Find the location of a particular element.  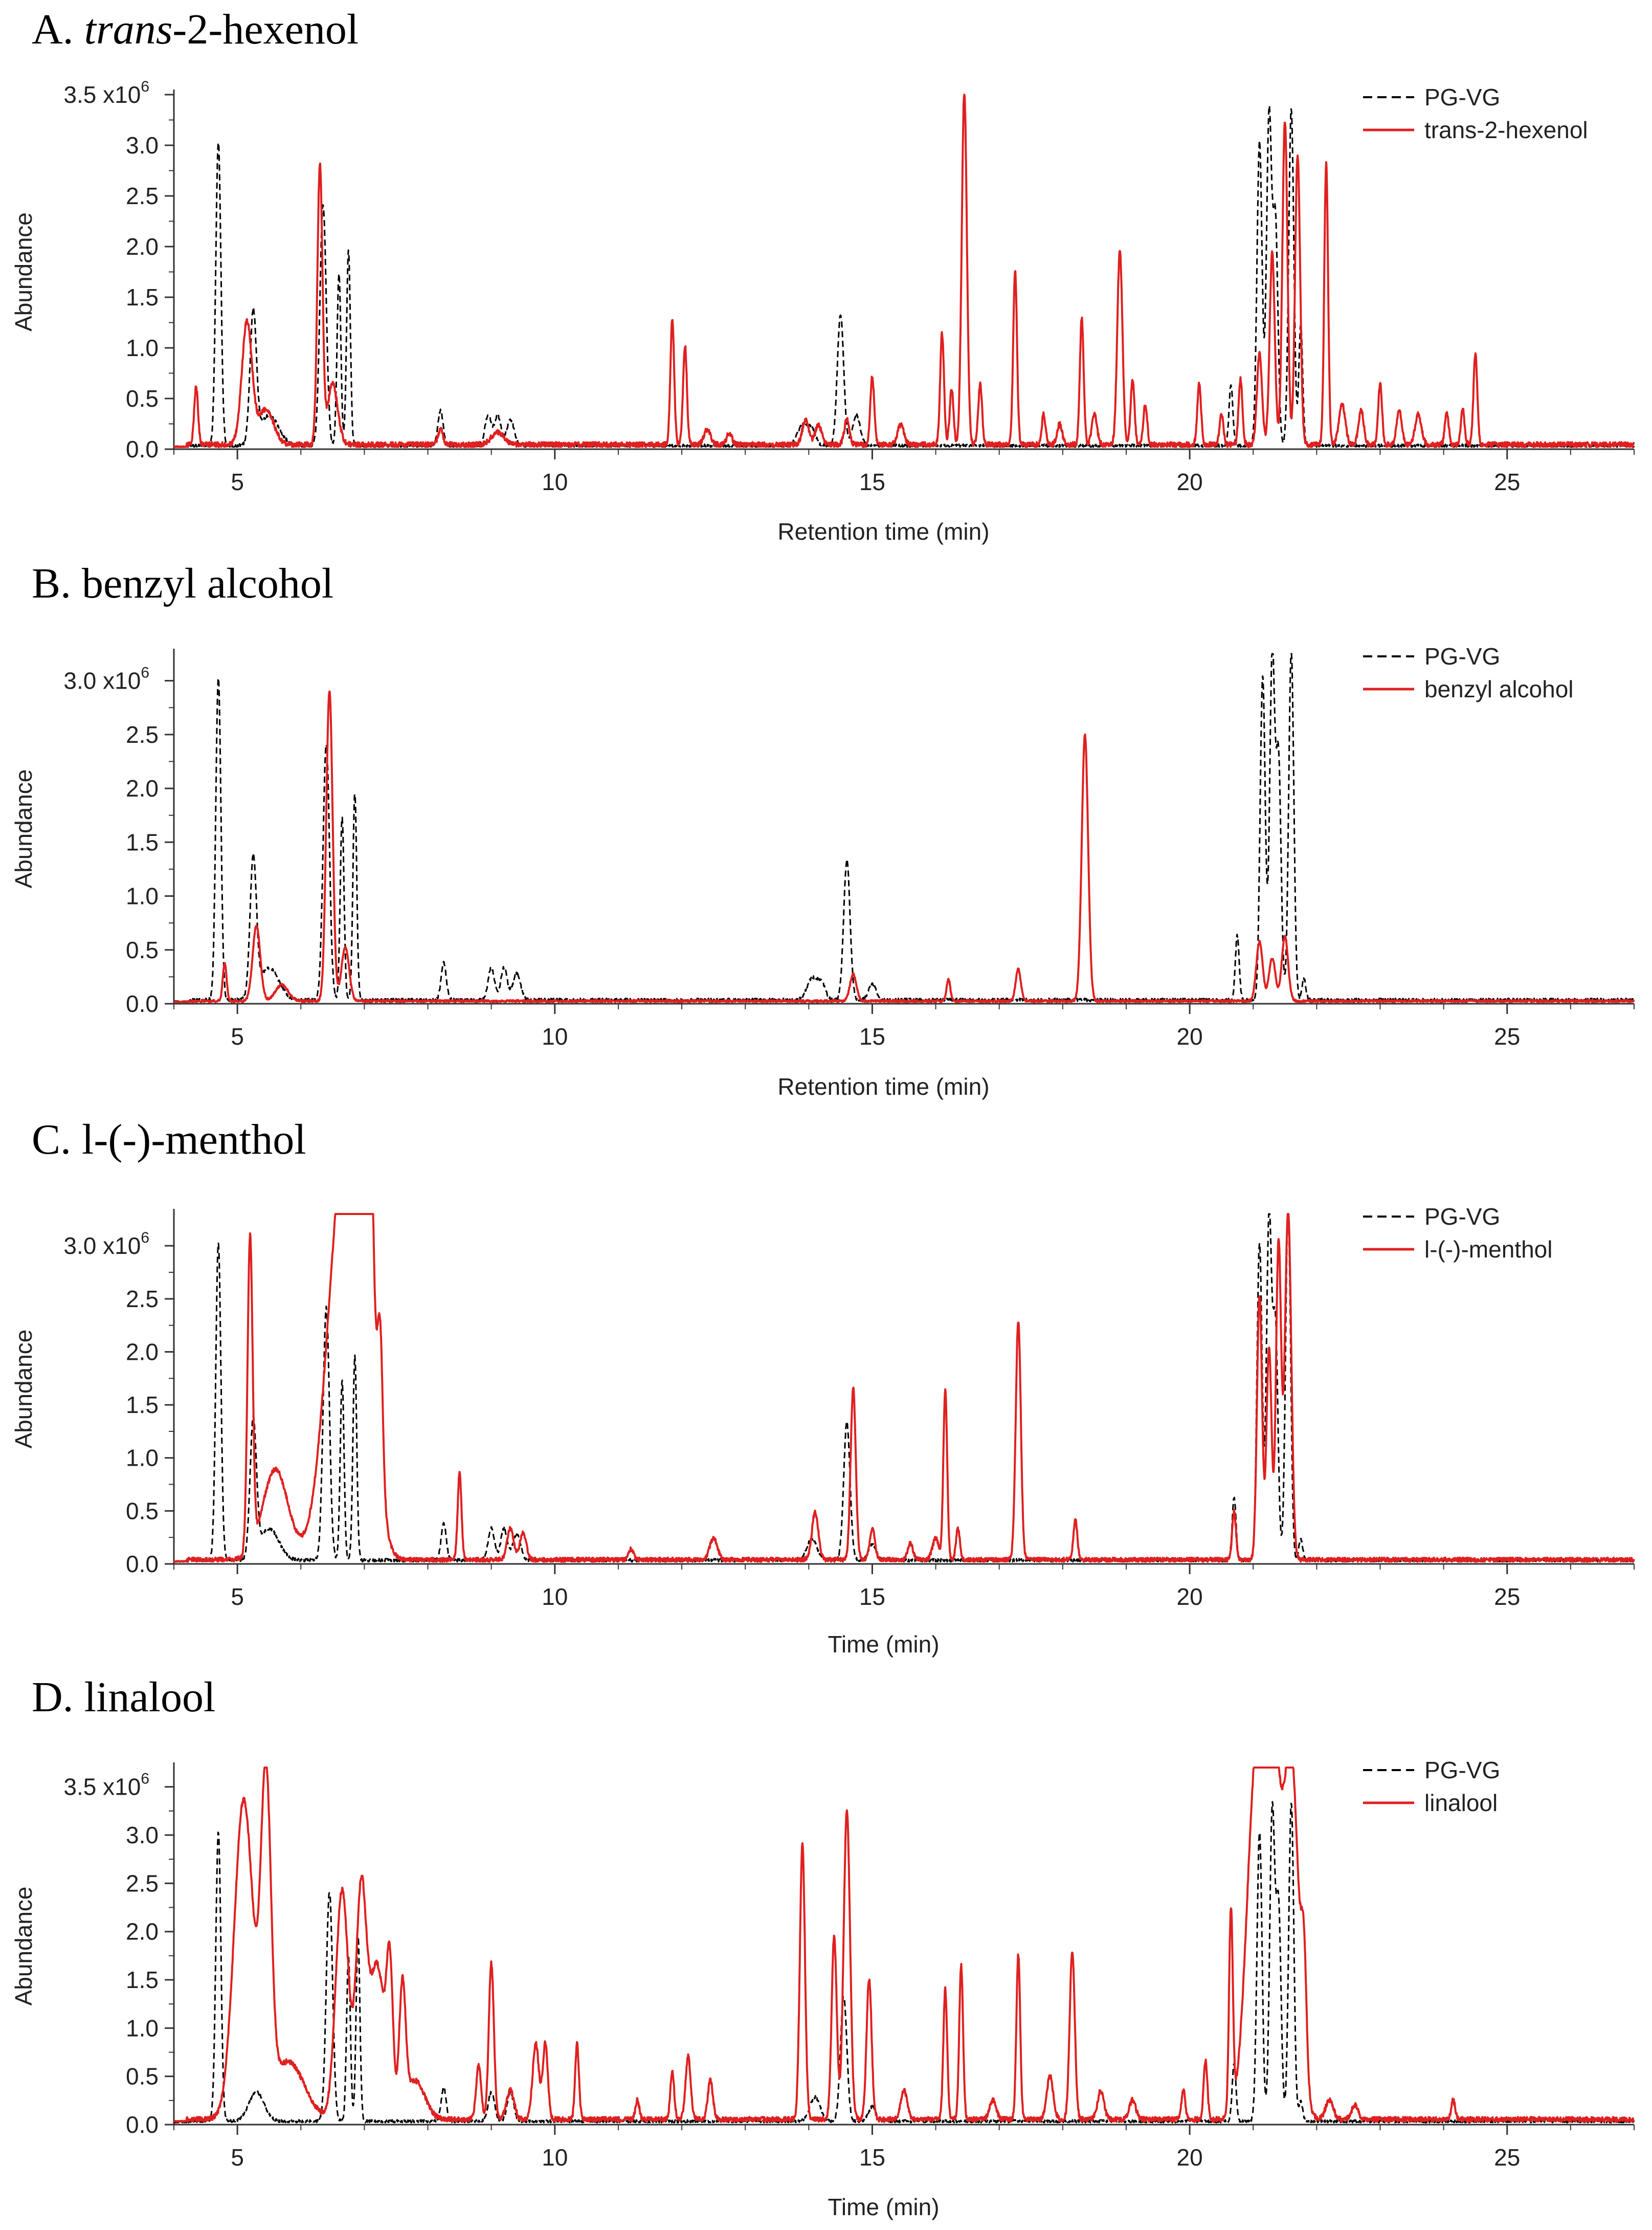

legend-label: trans-2-hexenol is located at coordinates (1506, 130).